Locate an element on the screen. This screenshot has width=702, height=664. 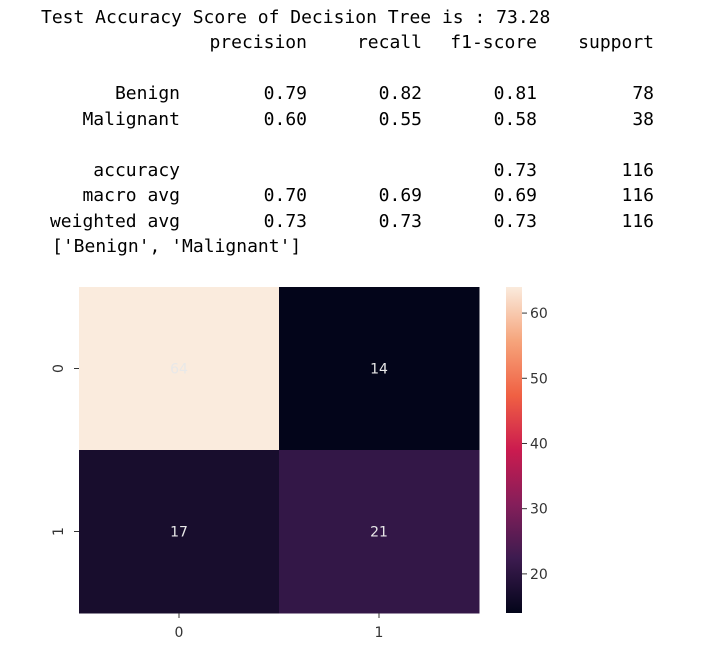
row-label: macro avg is located at coordinates (131, 195).